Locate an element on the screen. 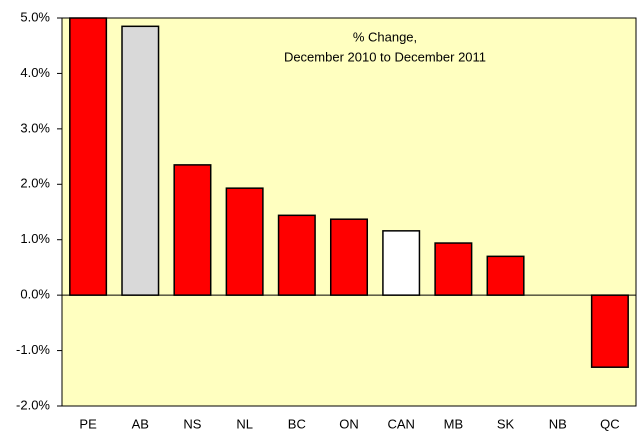 Image resolution: width=637 pixels, height=434 pixels. x-tick-label: SK is located at coordinates (506, 423).